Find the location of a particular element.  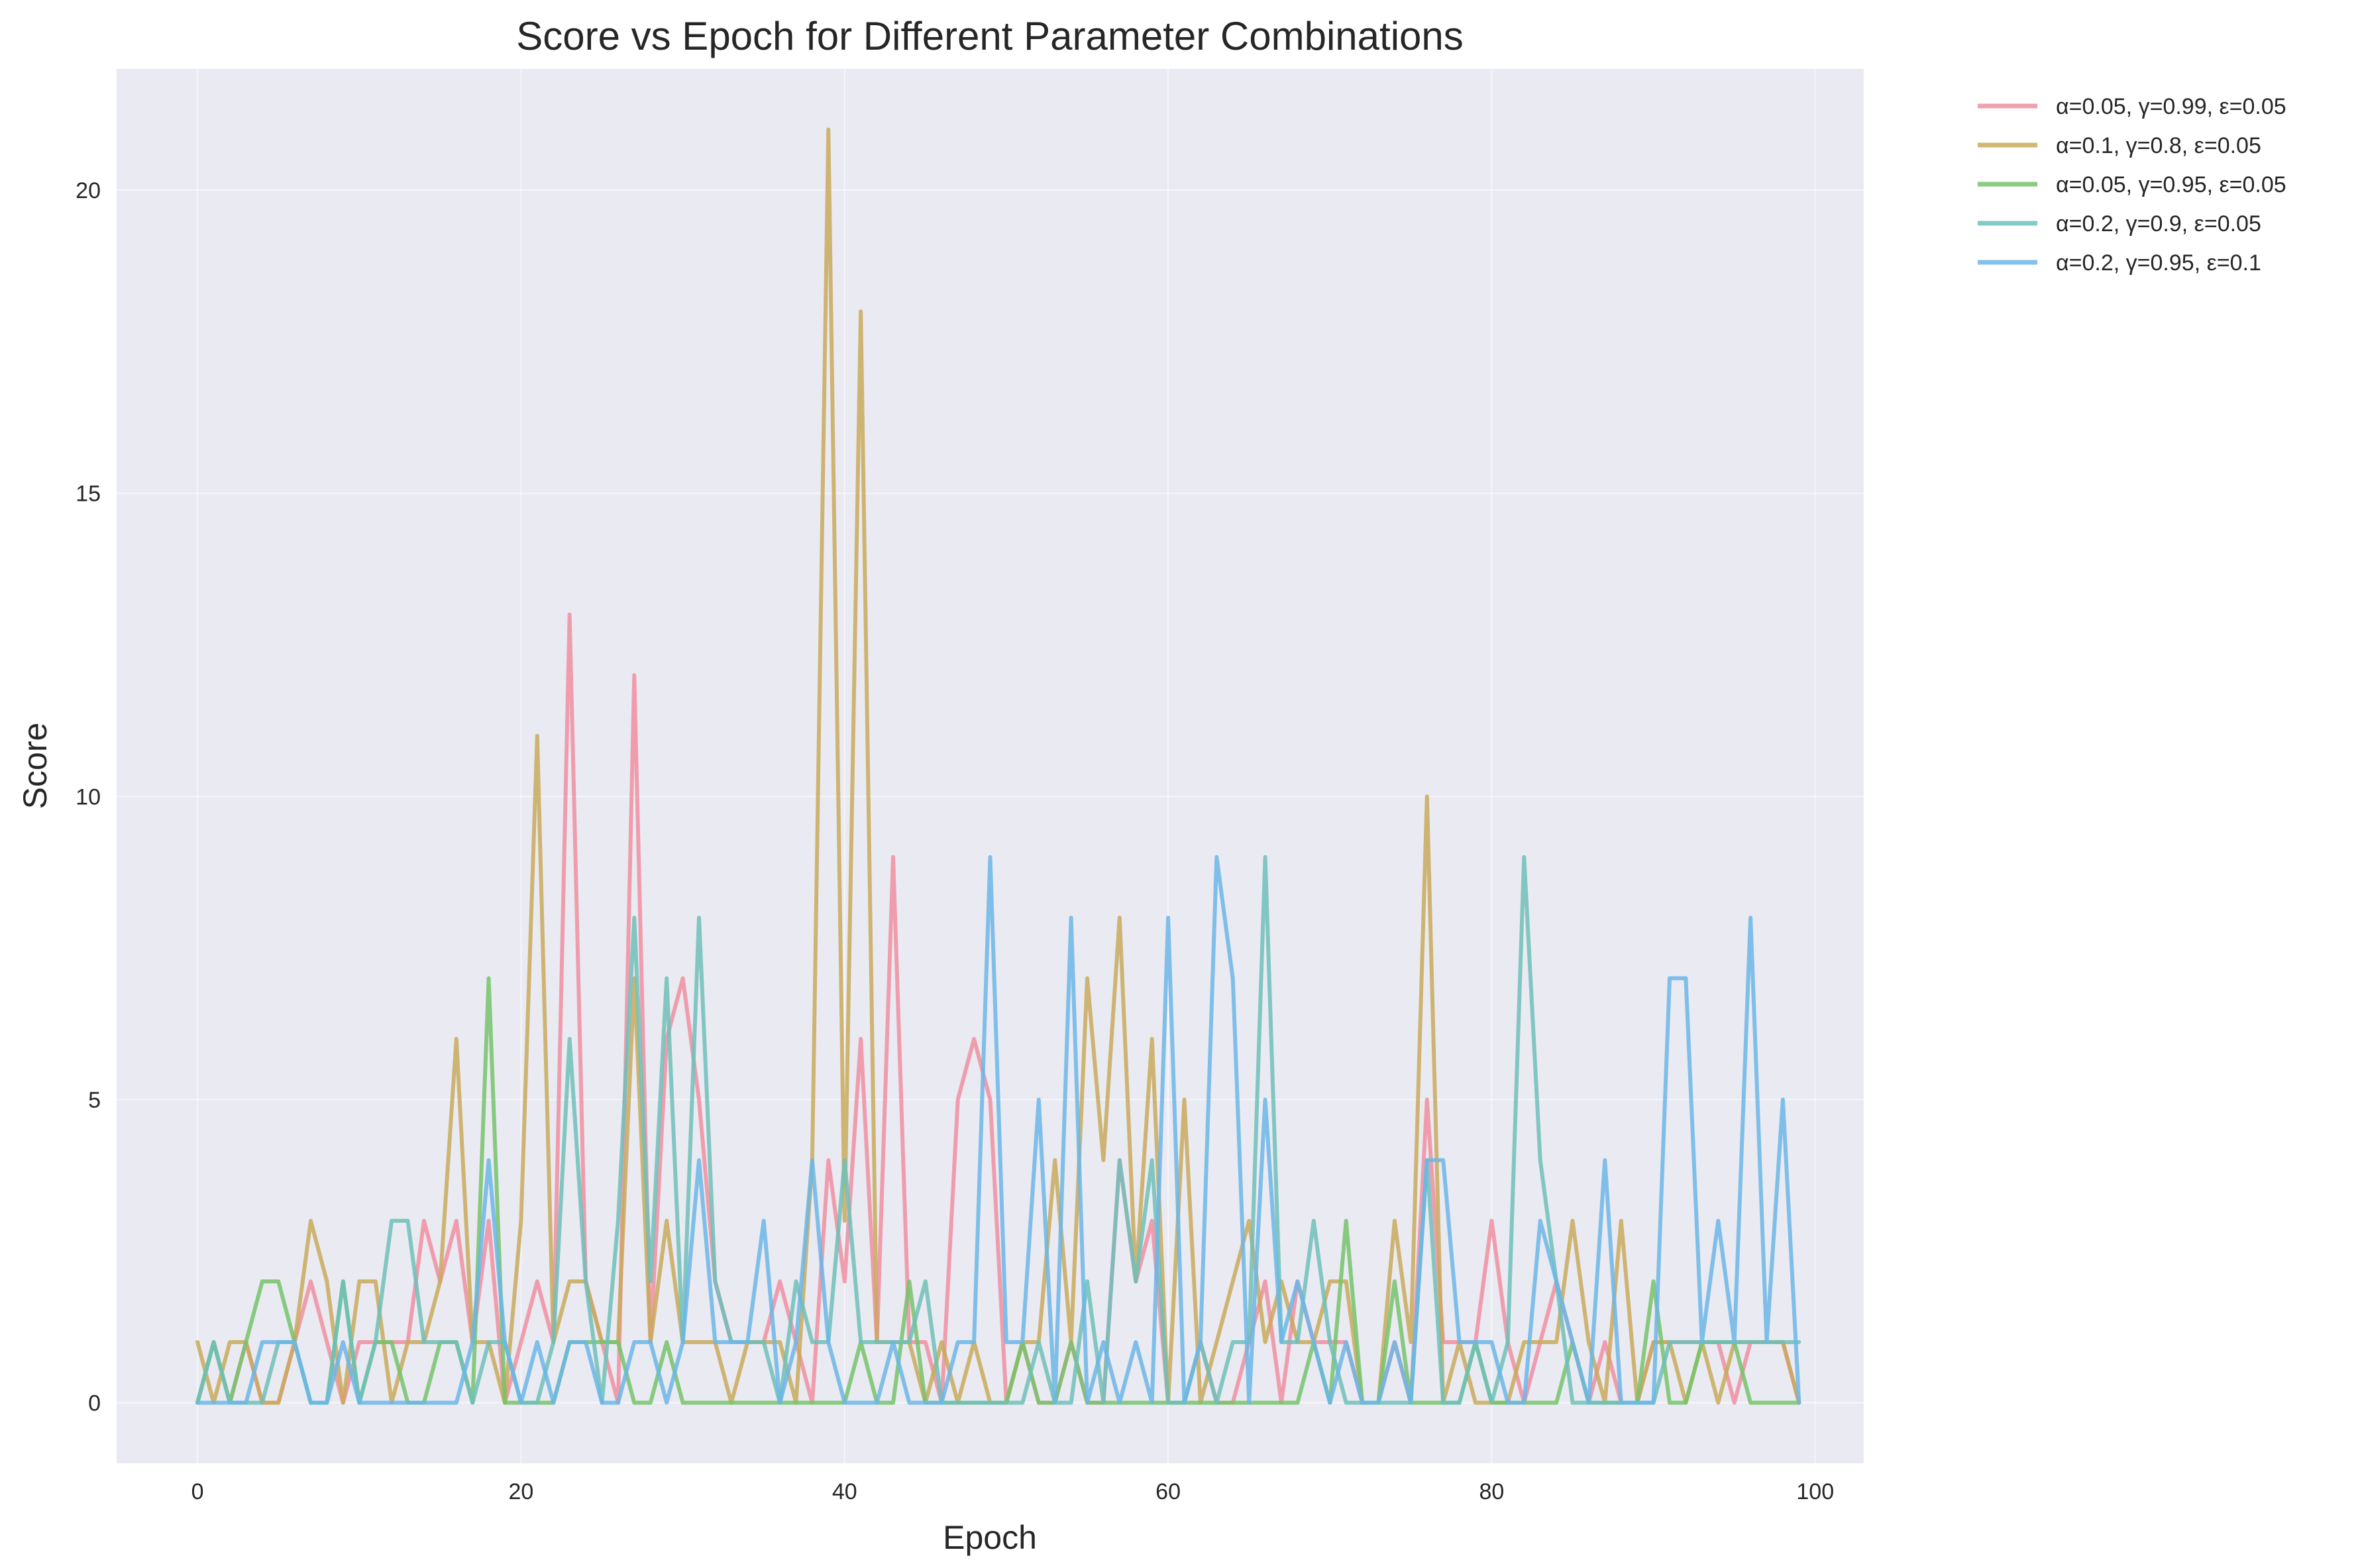

y-axis-ticks: 0 5 10 15 20 is located at coordinates (88, 797).